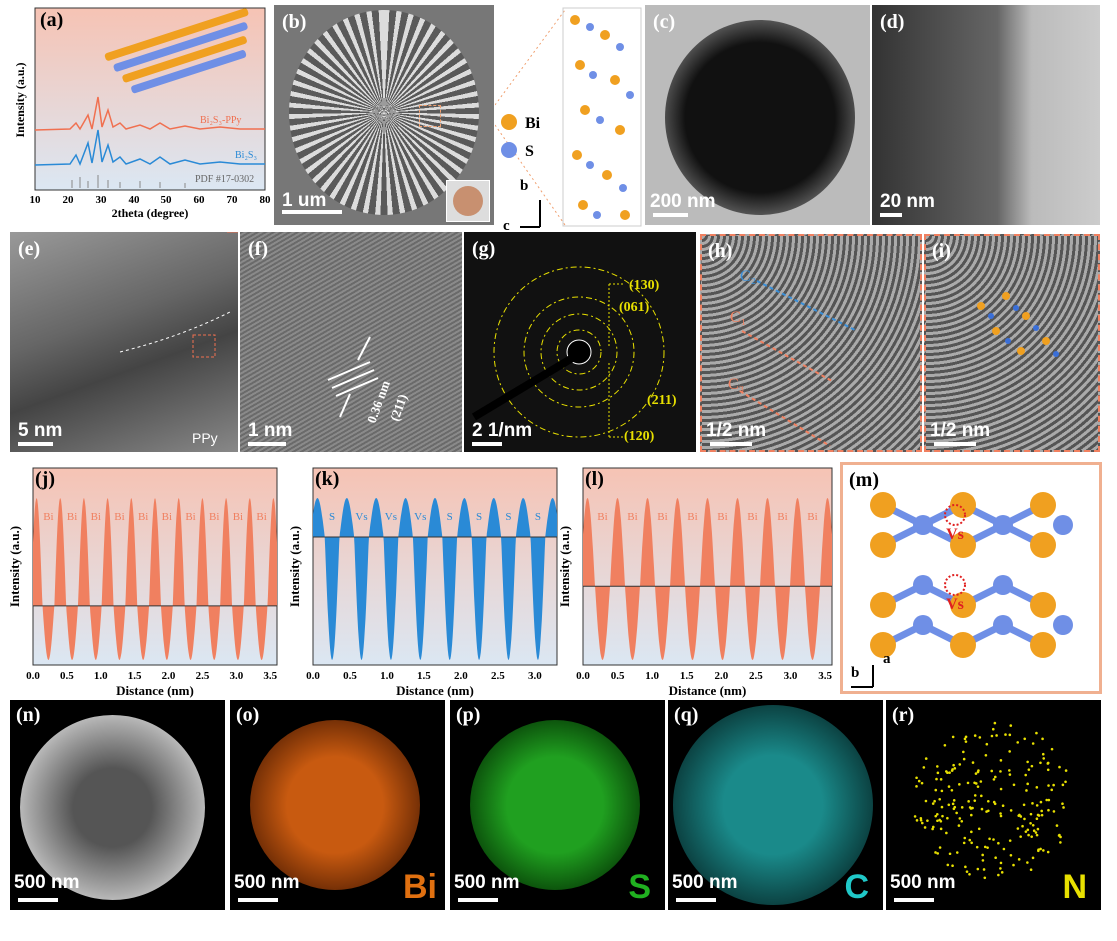  Describe the element at coordinates (1074, 887) in the screenshot. I see `element-label: N` at that location.